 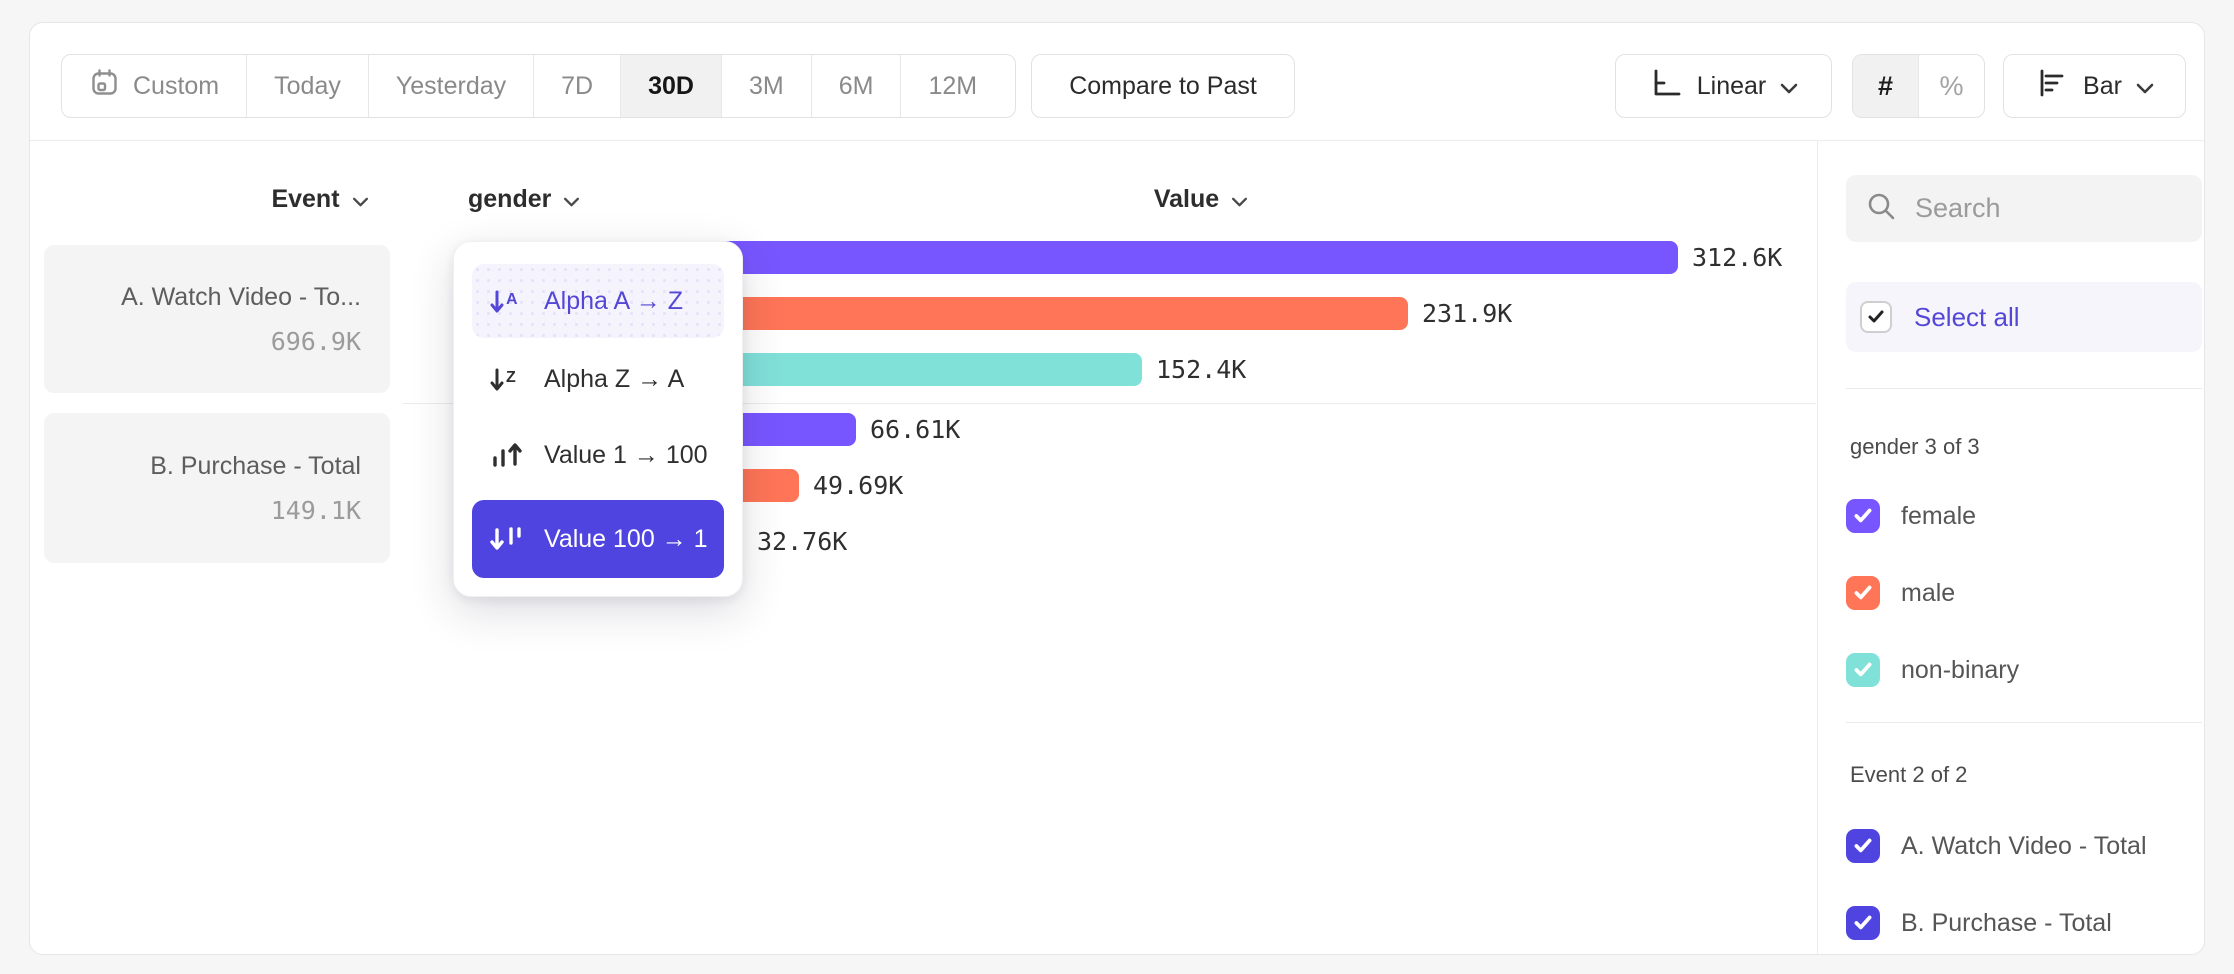 I want to click on select-all-checkbox, so click(x=1876, y=317).